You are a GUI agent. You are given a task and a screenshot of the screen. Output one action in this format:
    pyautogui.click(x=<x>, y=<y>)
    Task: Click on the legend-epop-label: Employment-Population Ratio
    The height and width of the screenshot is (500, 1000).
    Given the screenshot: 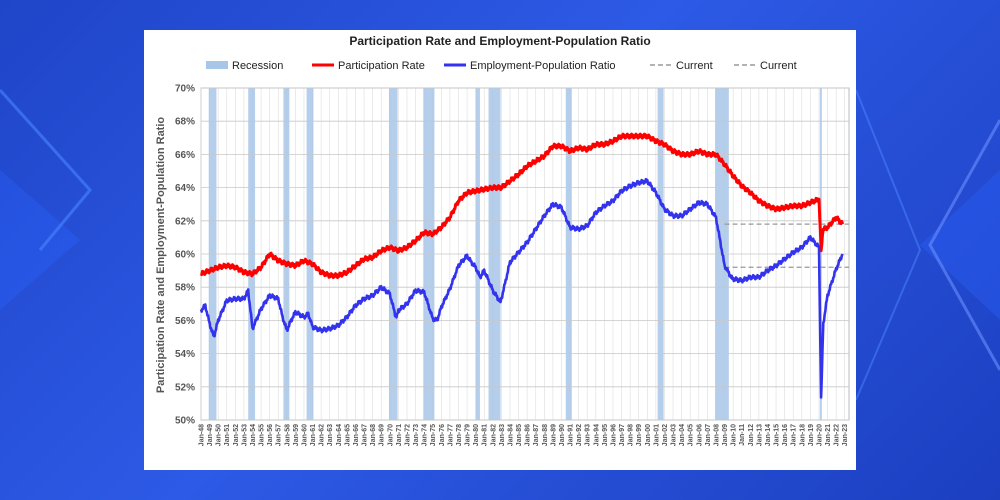 What is the action you would take?
    pyautogui.click(x=543, y=66)
    